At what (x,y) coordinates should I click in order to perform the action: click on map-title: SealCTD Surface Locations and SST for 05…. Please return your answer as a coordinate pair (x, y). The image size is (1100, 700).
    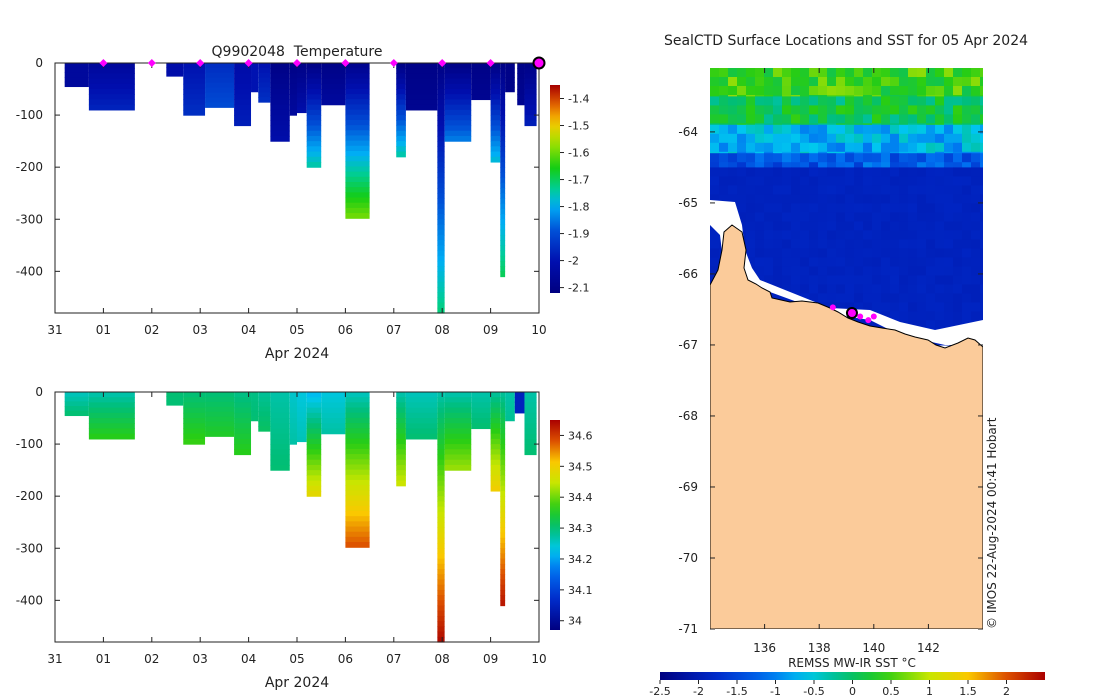
    Looking at the image, I should click on (846, 41).